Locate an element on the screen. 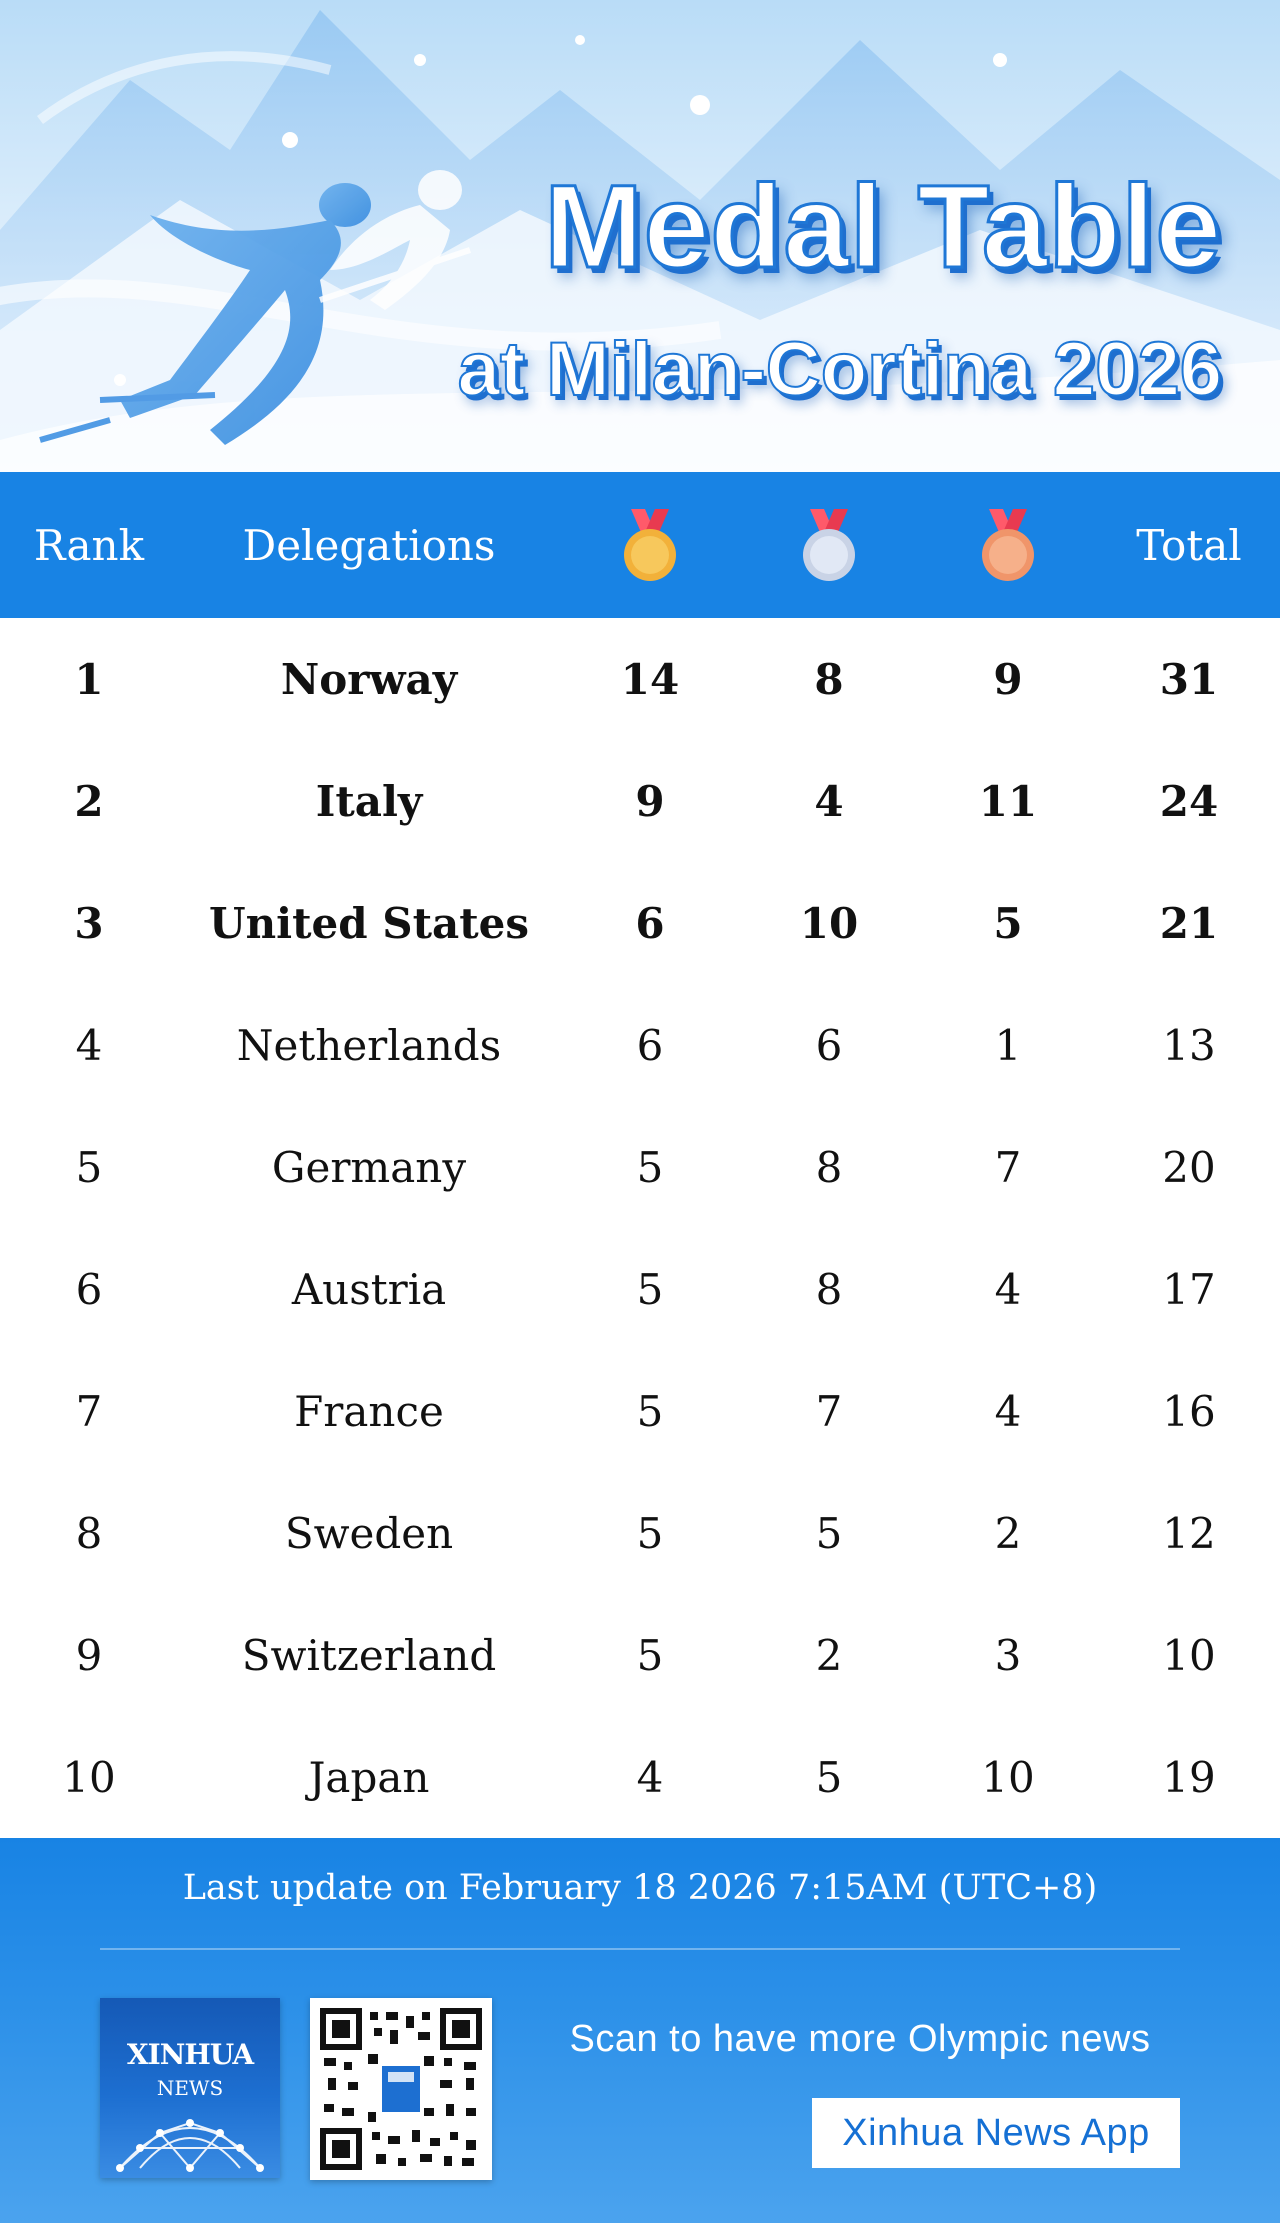 Image resolution: width=1280 pixels, height=2223 pixels. banner-title: Medal Table is located at coordinates (883, 227).